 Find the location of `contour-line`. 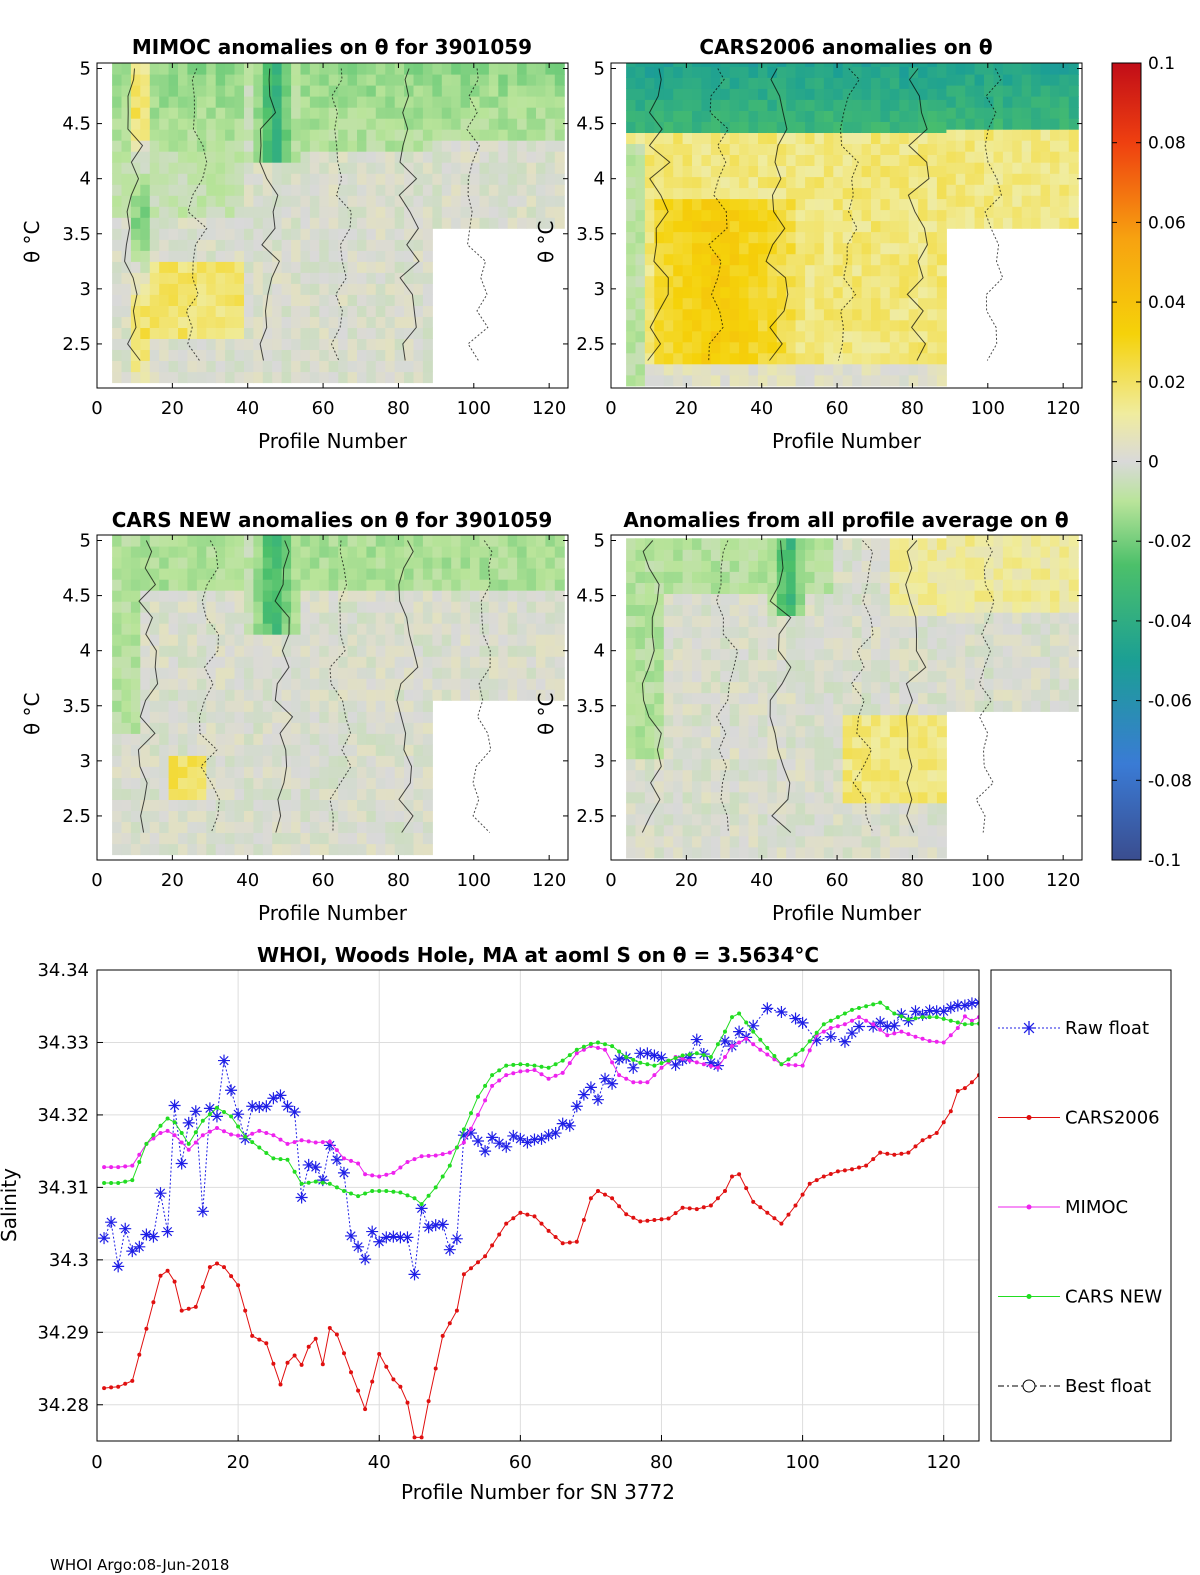

contour-line is located at coordinates (284, 686).